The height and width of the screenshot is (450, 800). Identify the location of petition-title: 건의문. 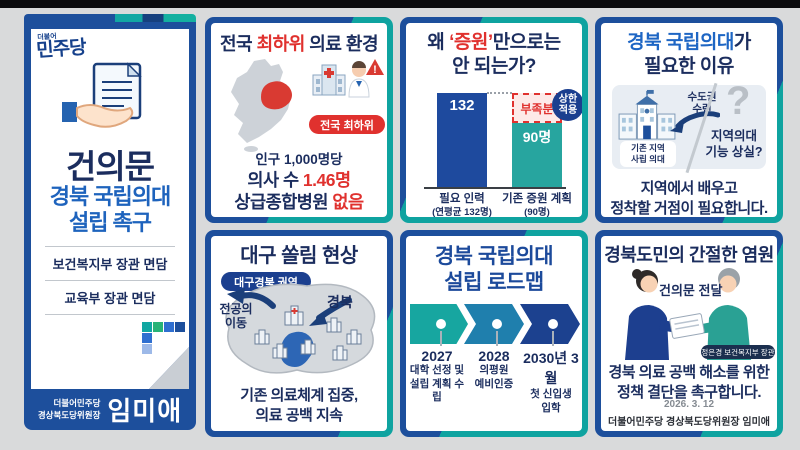
(110, 166).